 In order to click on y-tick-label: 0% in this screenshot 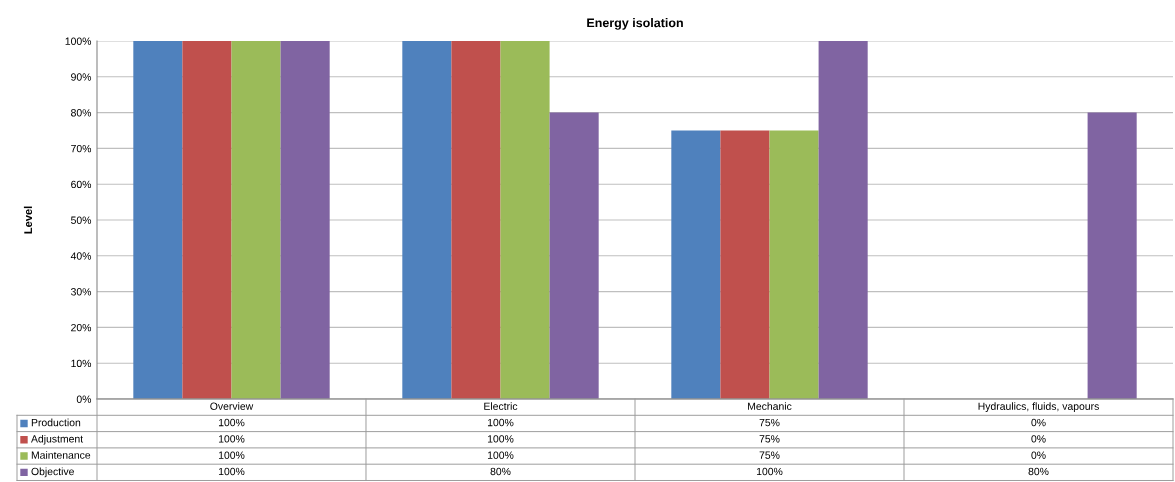, I will do `click(84, 399)`.